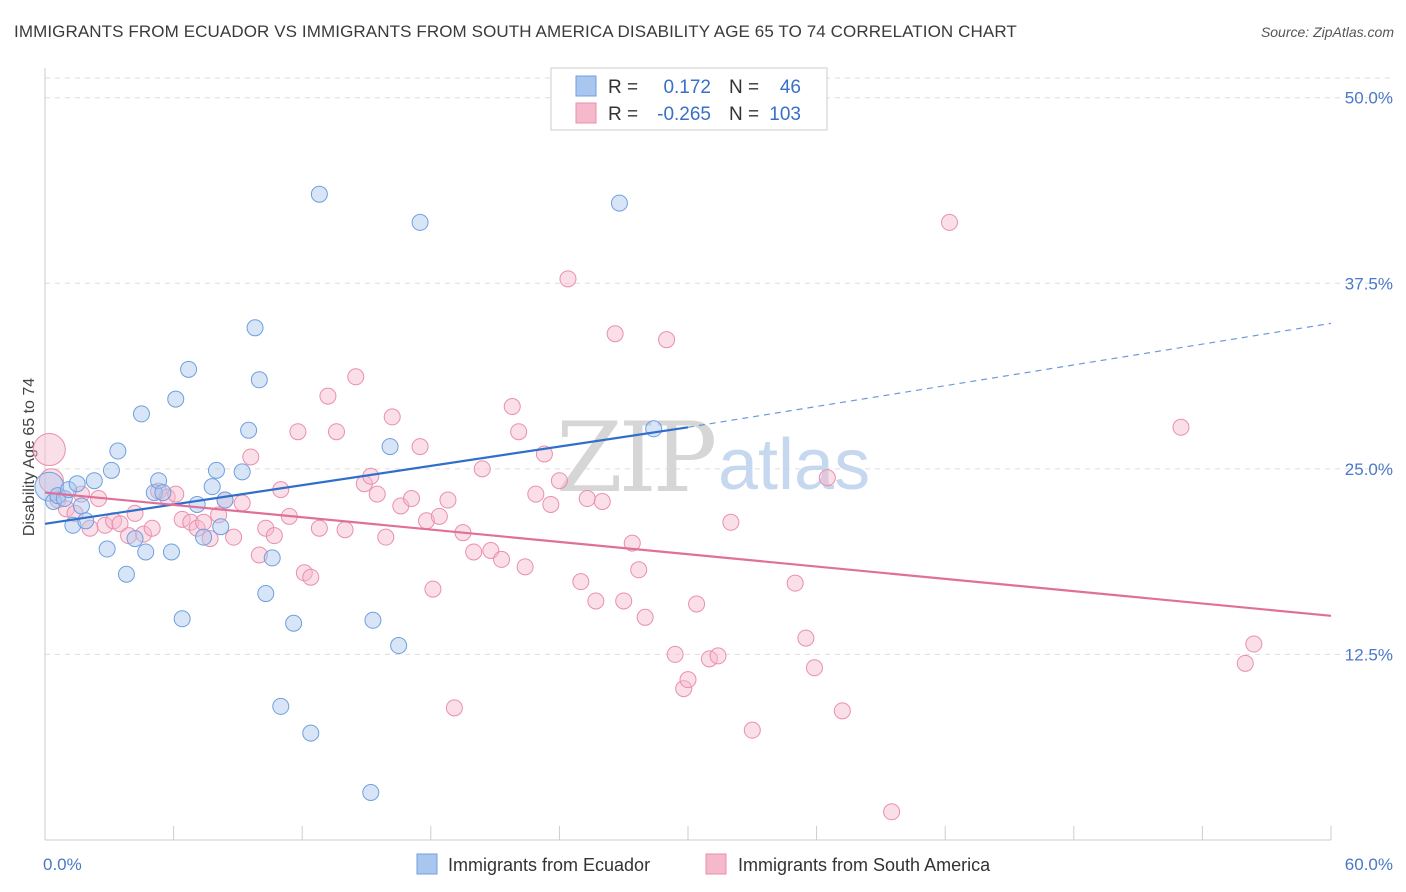 The height and width of the screenshot is (892, 1406). Describe the element at coordinates (687, 87) in the screenshot. I see `stats-ecuador-r-value: 0.172` at that location.